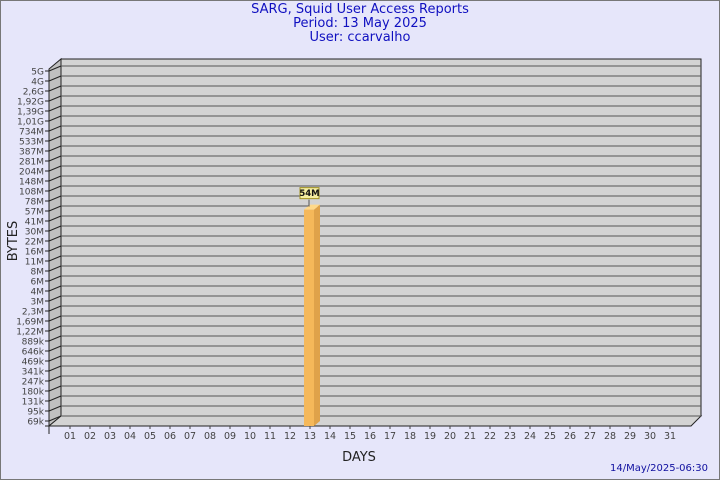 The width and height of the screenshot is (720, 480). Describe the element at coordinates (31, 173) in the screenshot. I see `y-tick-label: 204M` at that location.